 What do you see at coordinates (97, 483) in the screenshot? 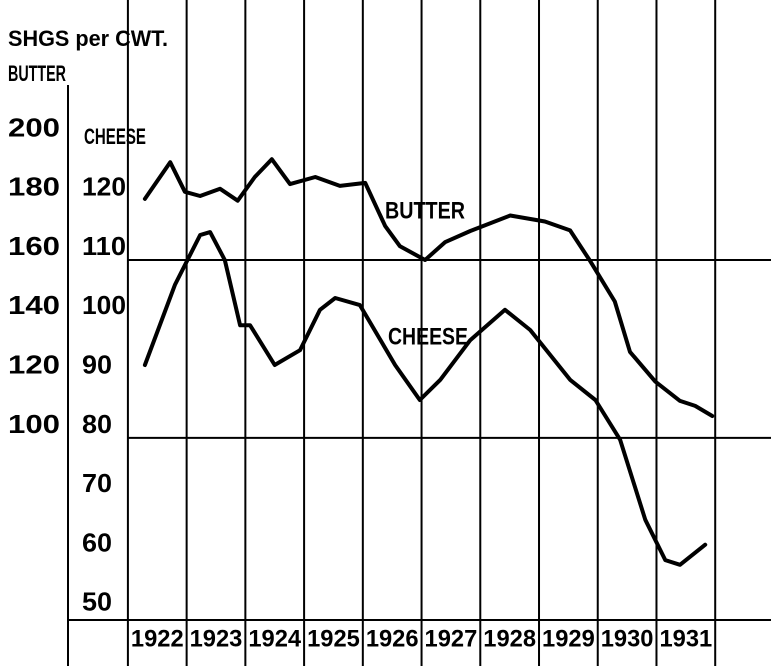
I see `y-tick-label: 70` at bounding box center [97, 483].